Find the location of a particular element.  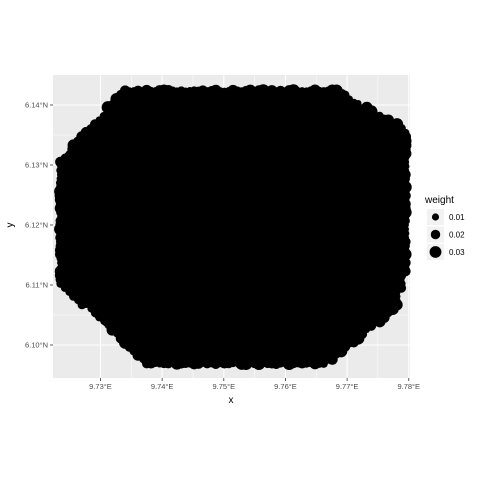

legend: weight 0.01 0.02 0.03 is located at coordinates (444, 227).